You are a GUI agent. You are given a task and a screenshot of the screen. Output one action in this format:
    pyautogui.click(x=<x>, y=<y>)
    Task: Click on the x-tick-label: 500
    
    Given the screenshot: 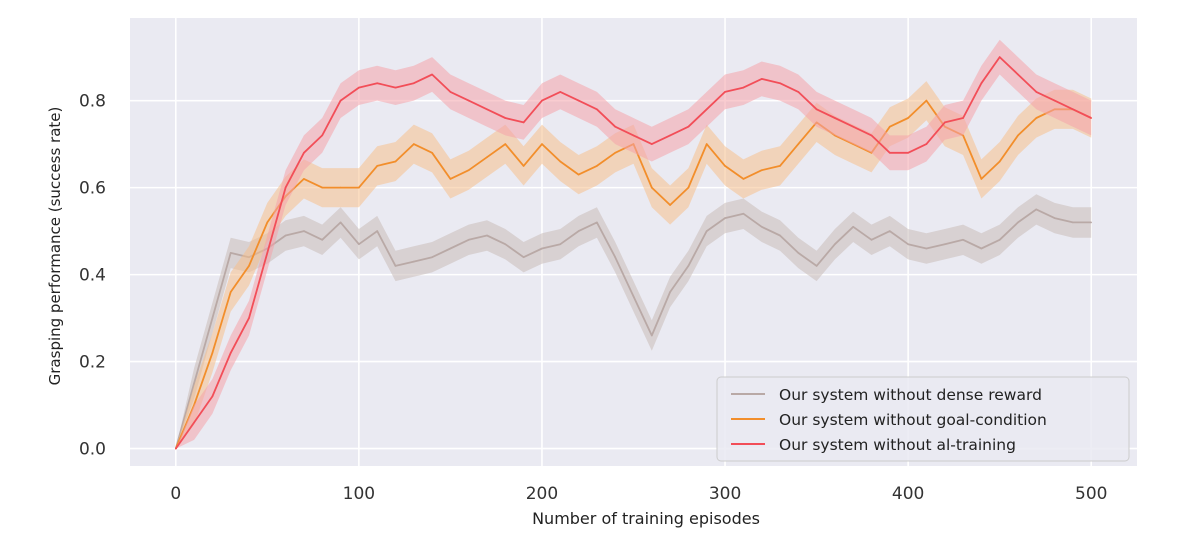 What is the action you would take?
    pyautogui.click(x=1091, y=494)
    